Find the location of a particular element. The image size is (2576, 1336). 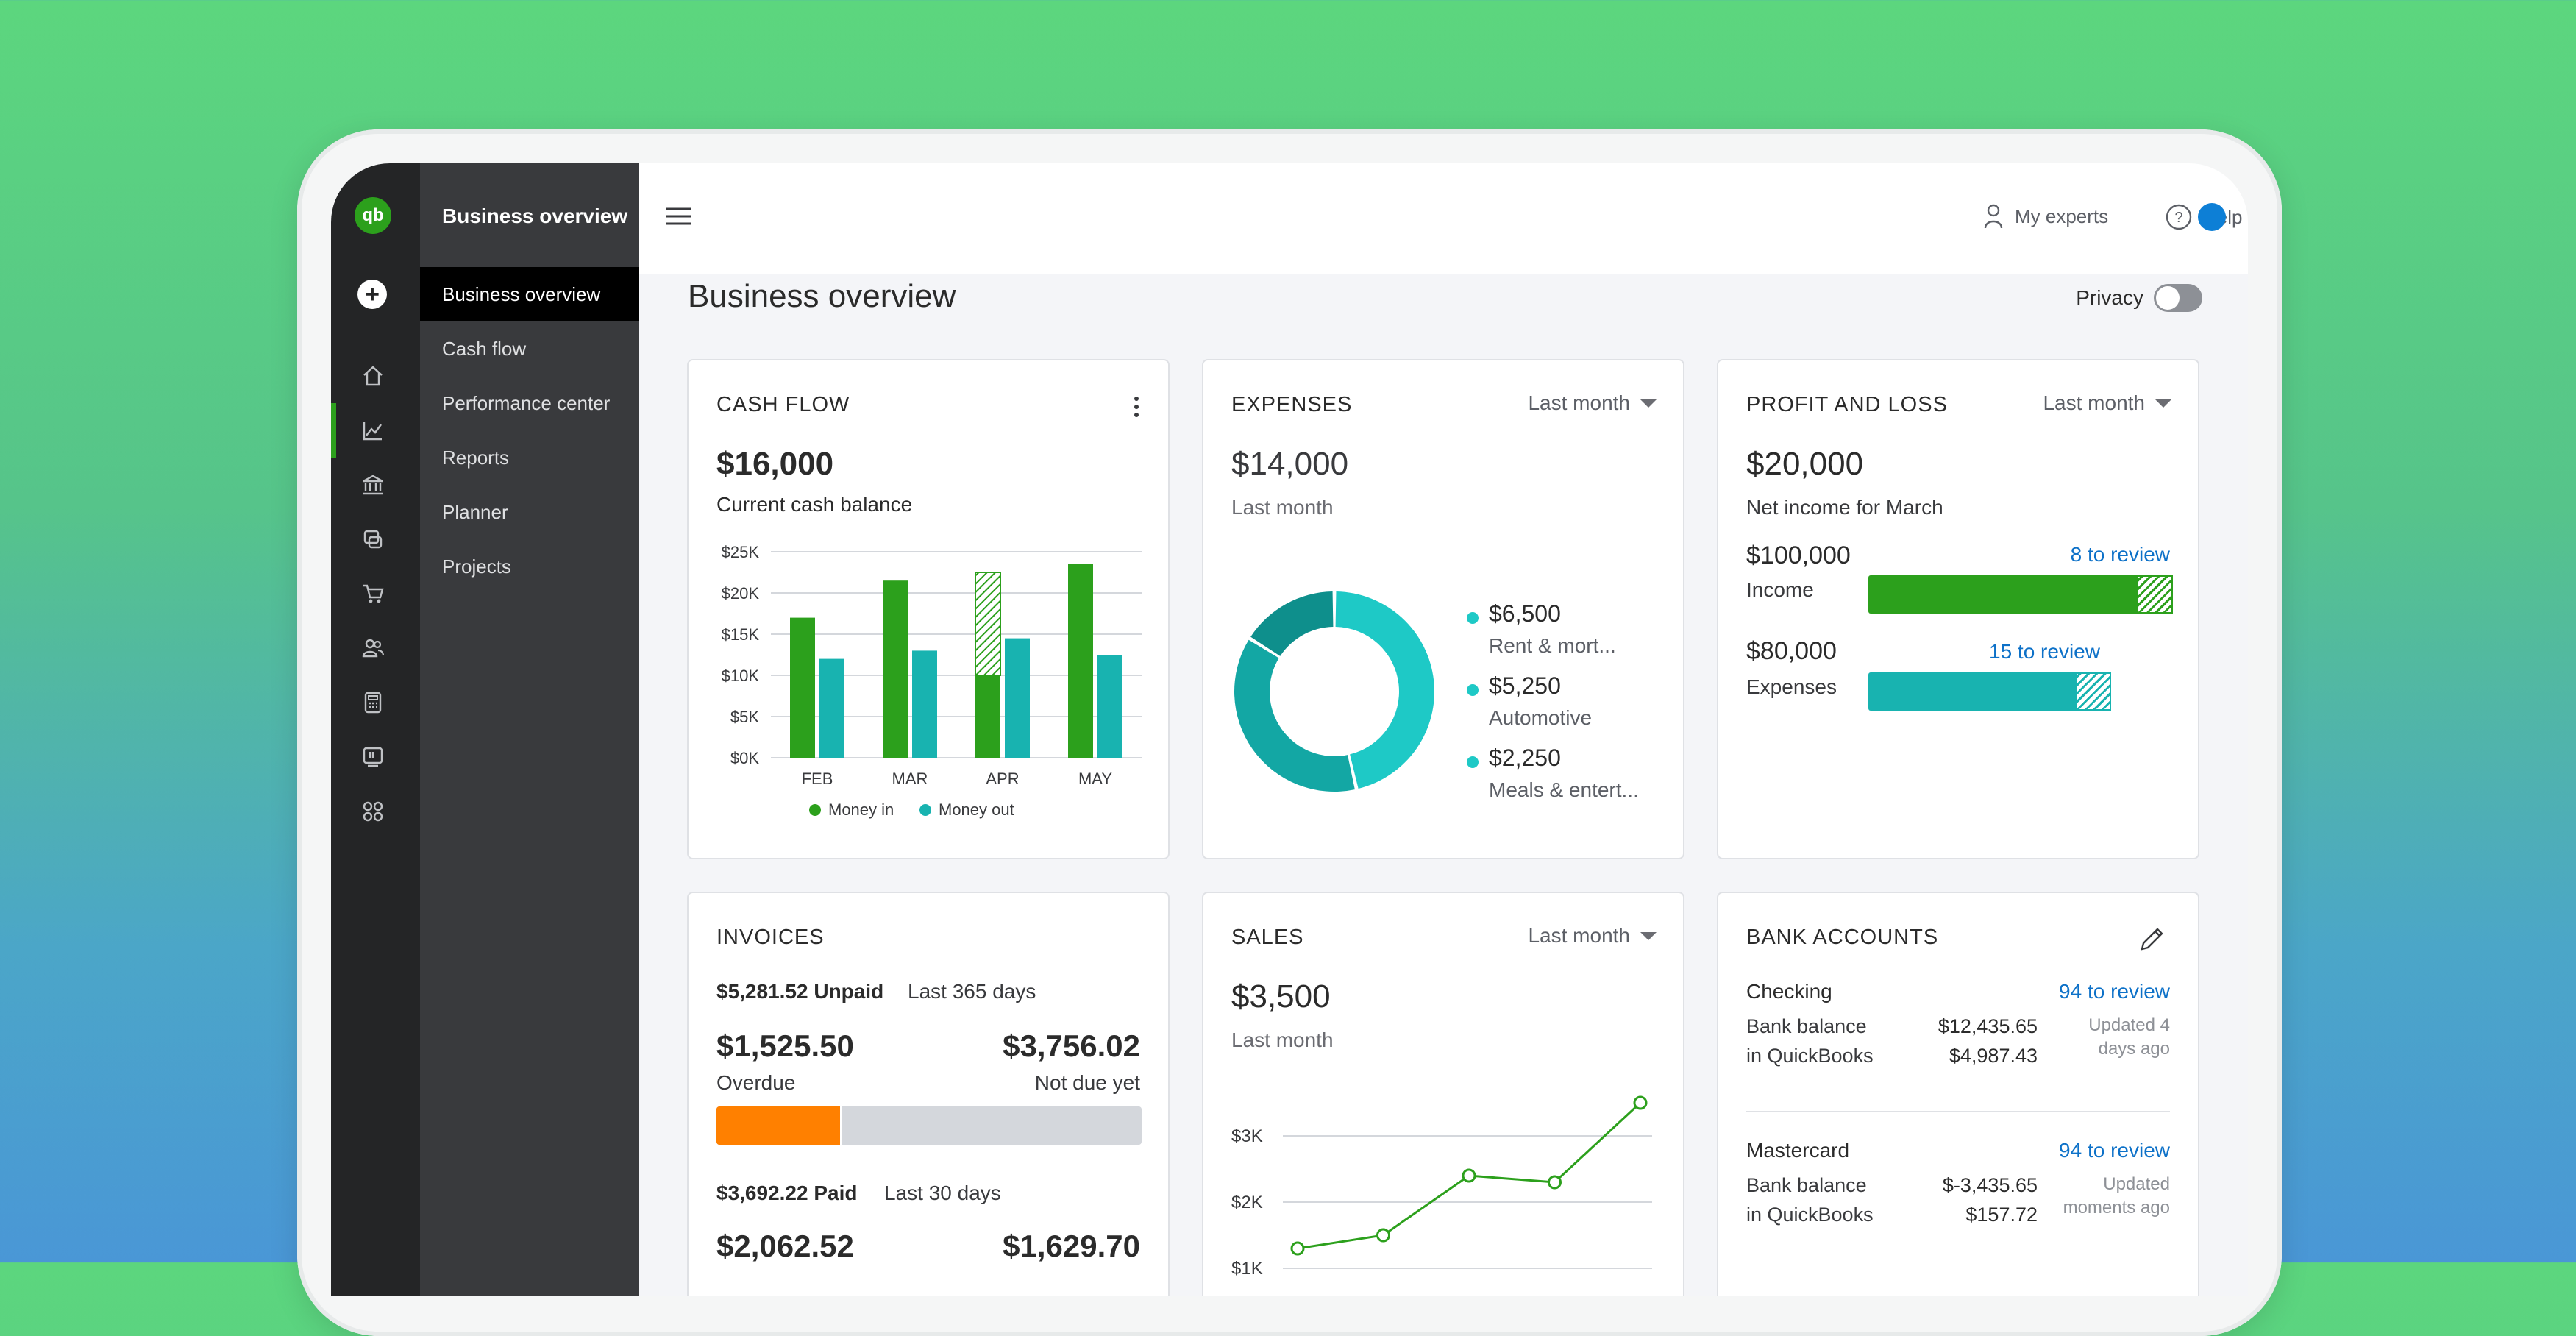

page-title: Business overview is located at coordinates (822, 296).